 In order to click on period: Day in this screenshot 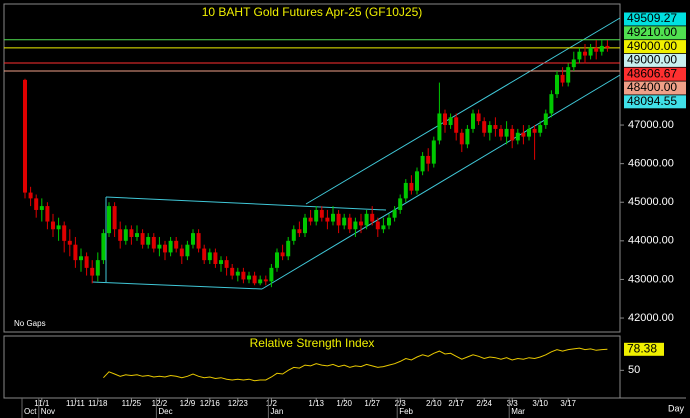, I will do `click(676, 408)`.